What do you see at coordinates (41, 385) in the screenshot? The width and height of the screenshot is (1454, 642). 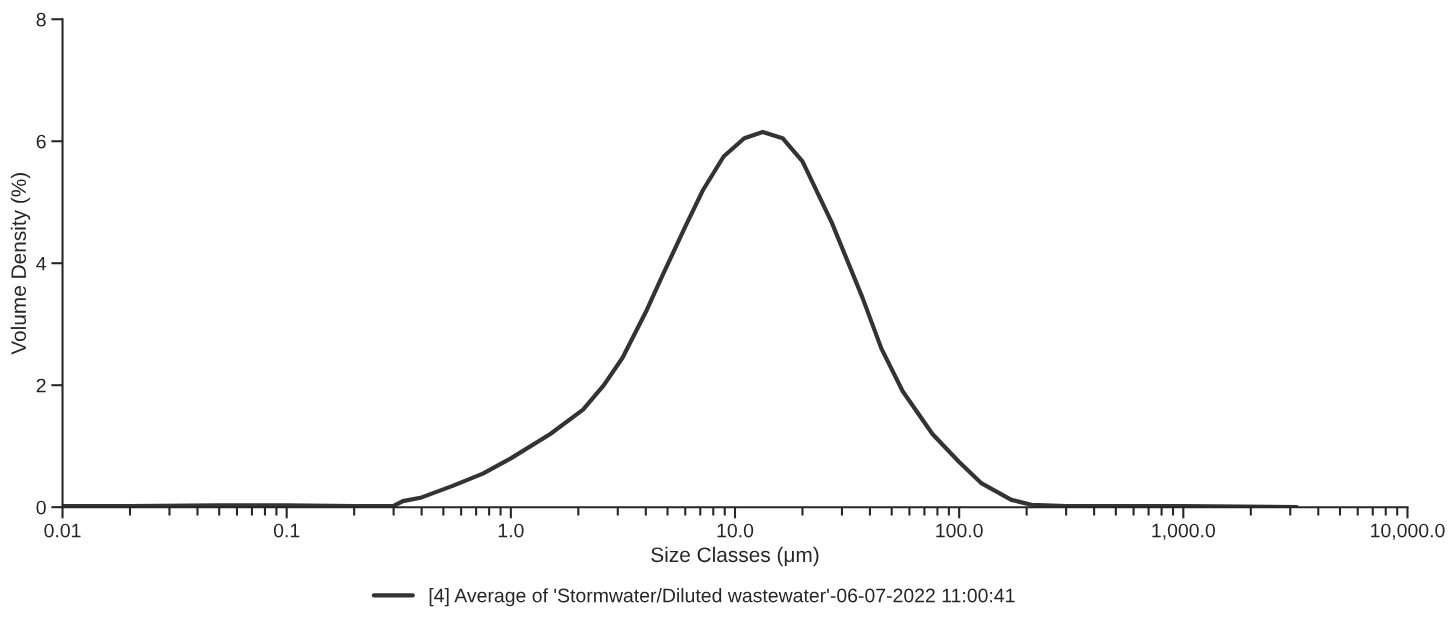 I see `y-tick-label: 2` at bounding box center [41, 385].